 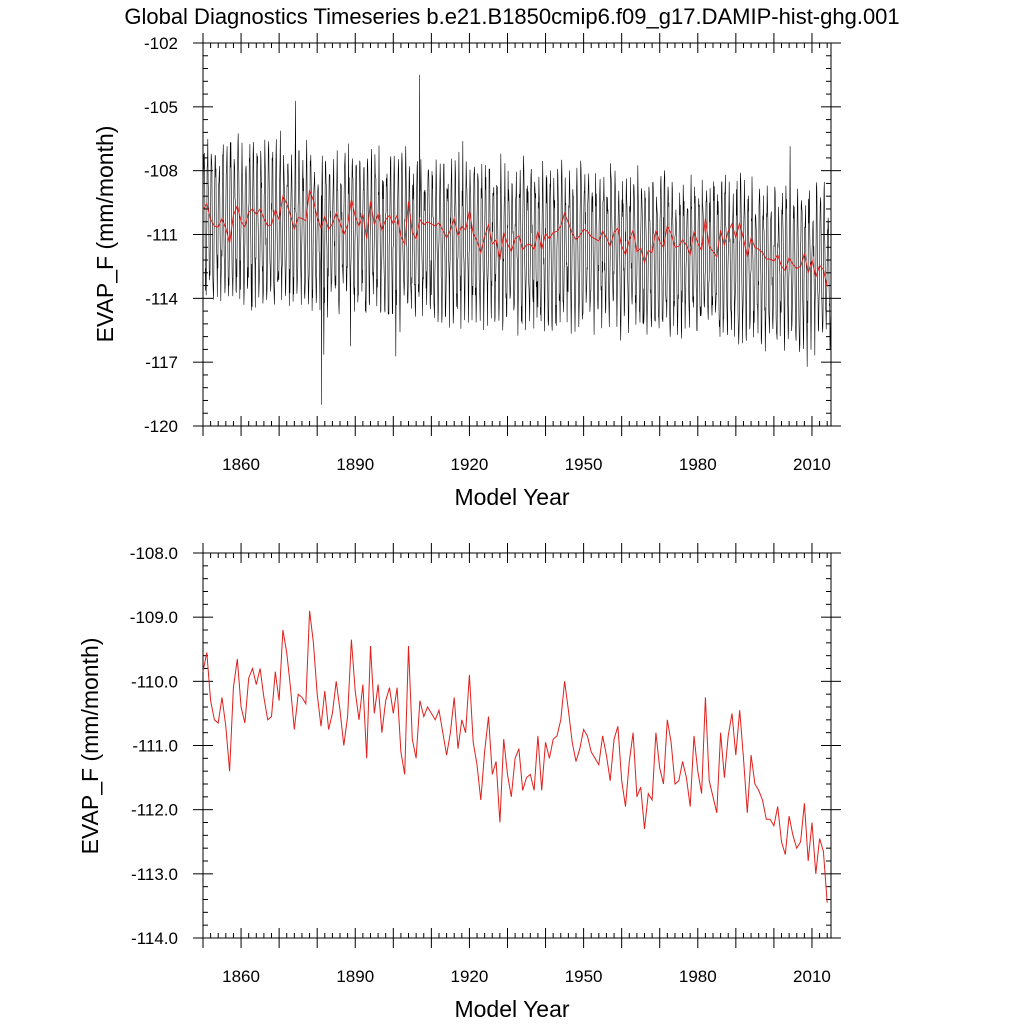 I want to click on top-x-axis-label: Model Year, so click(x=511, y=497).